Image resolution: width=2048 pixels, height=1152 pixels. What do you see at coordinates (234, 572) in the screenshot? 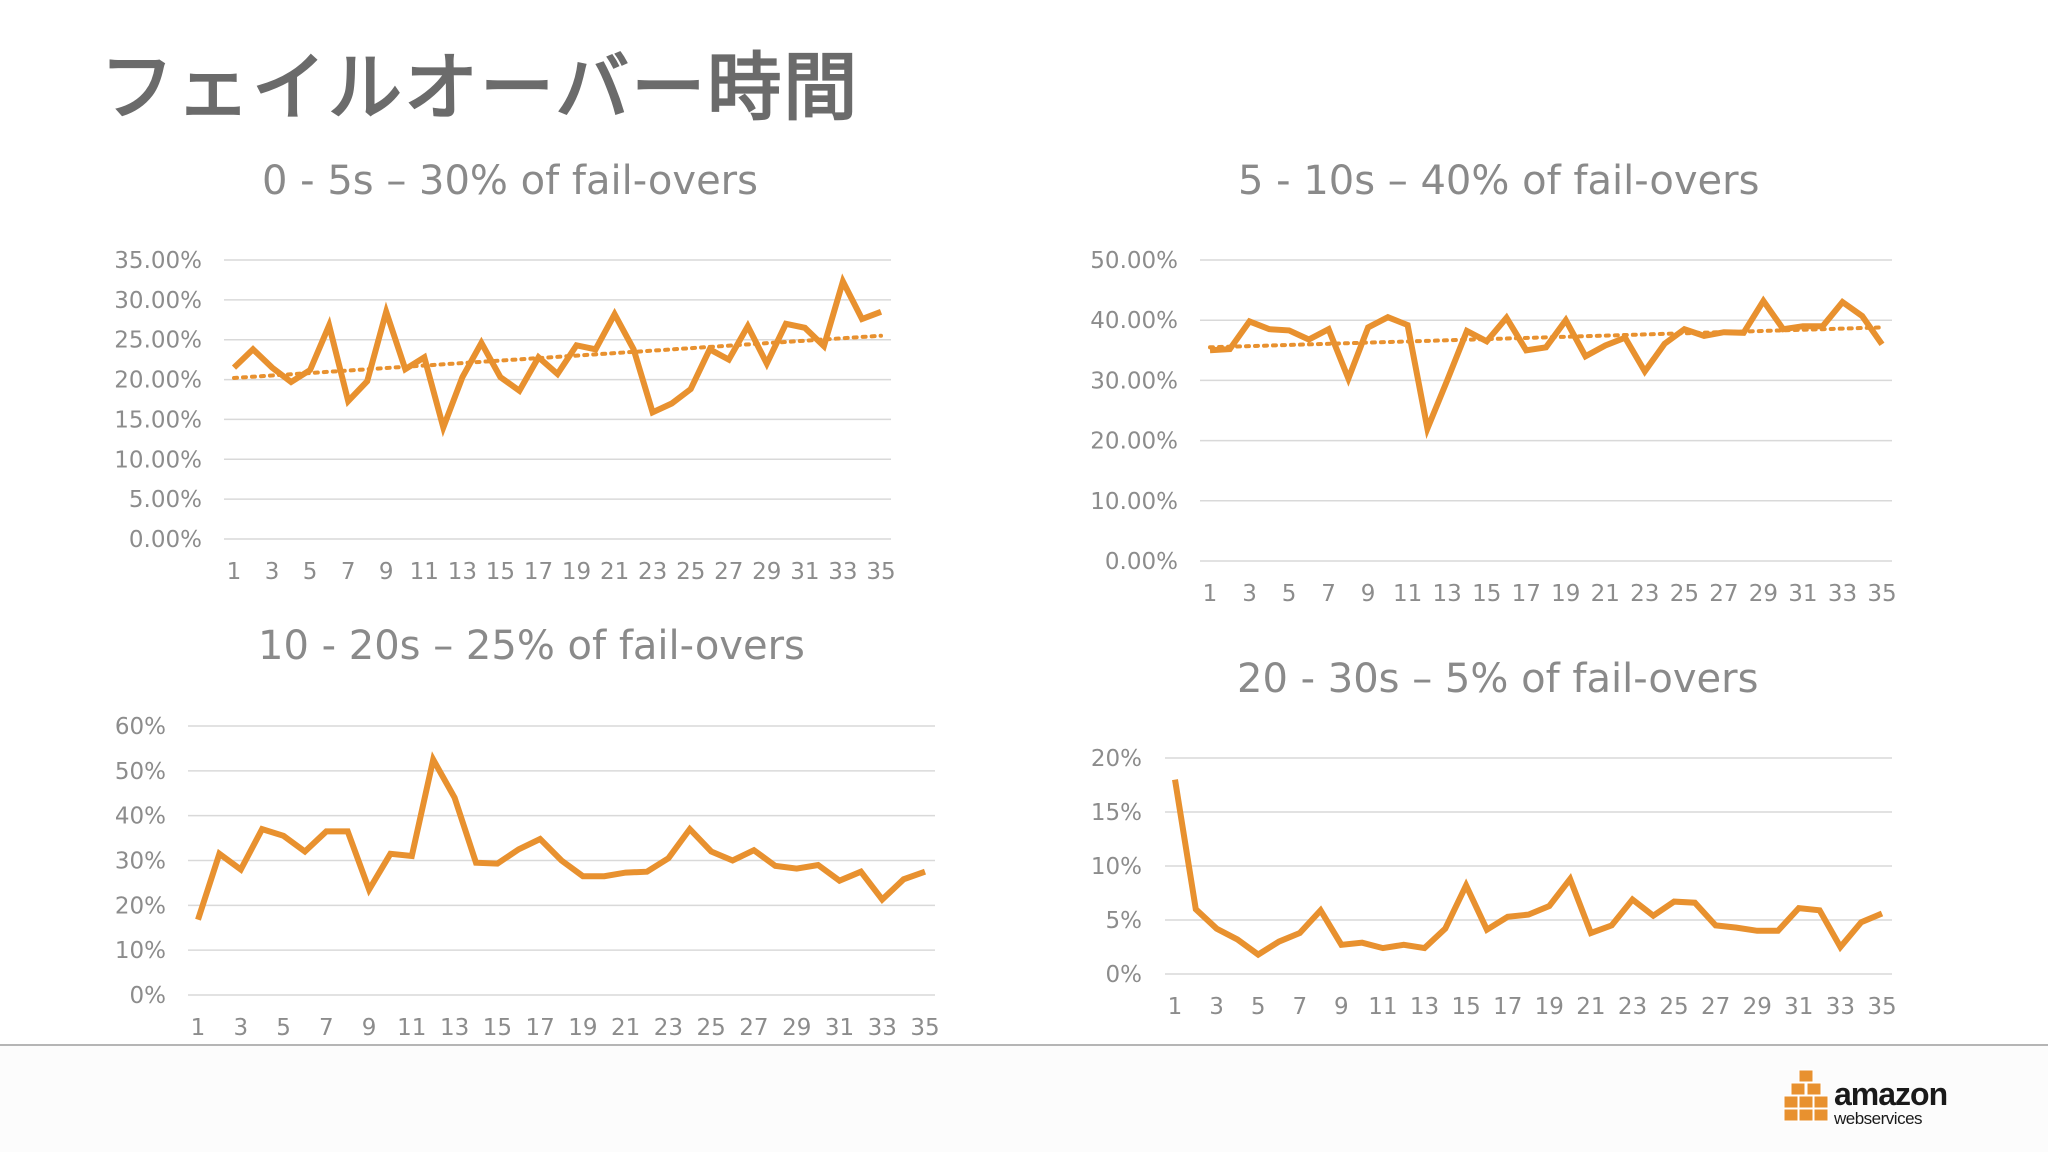
I see `chart-1-x-tick: 1` at bounding box center [234, 572].